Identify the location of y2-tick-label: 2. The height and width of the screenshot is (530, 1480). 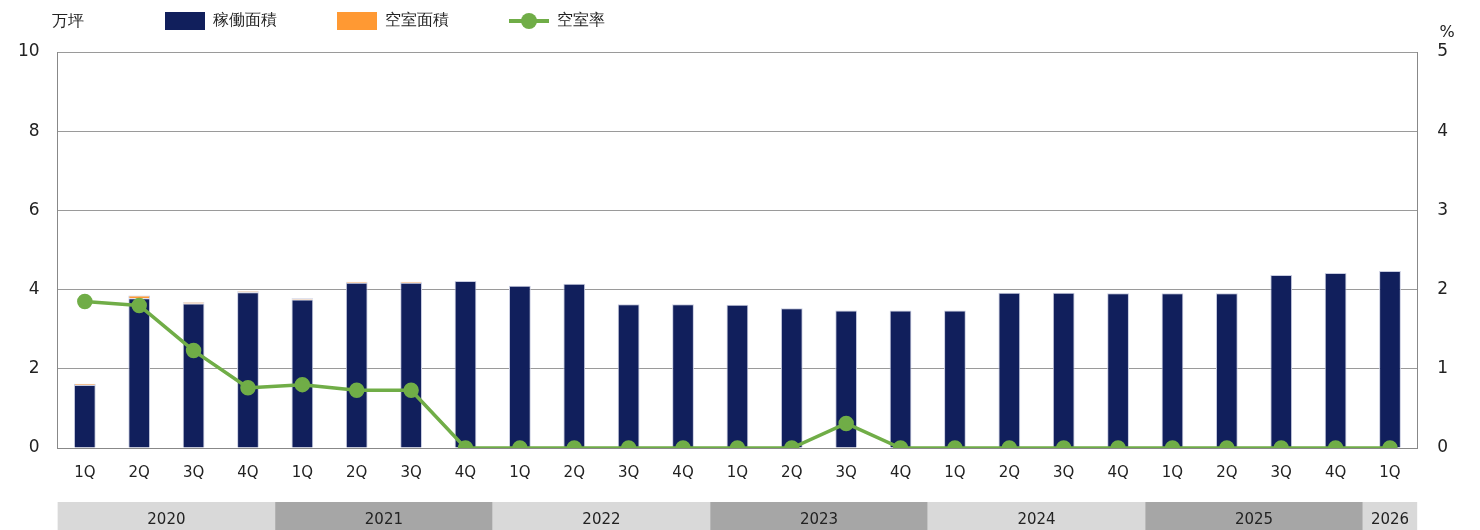
(1443, 288).